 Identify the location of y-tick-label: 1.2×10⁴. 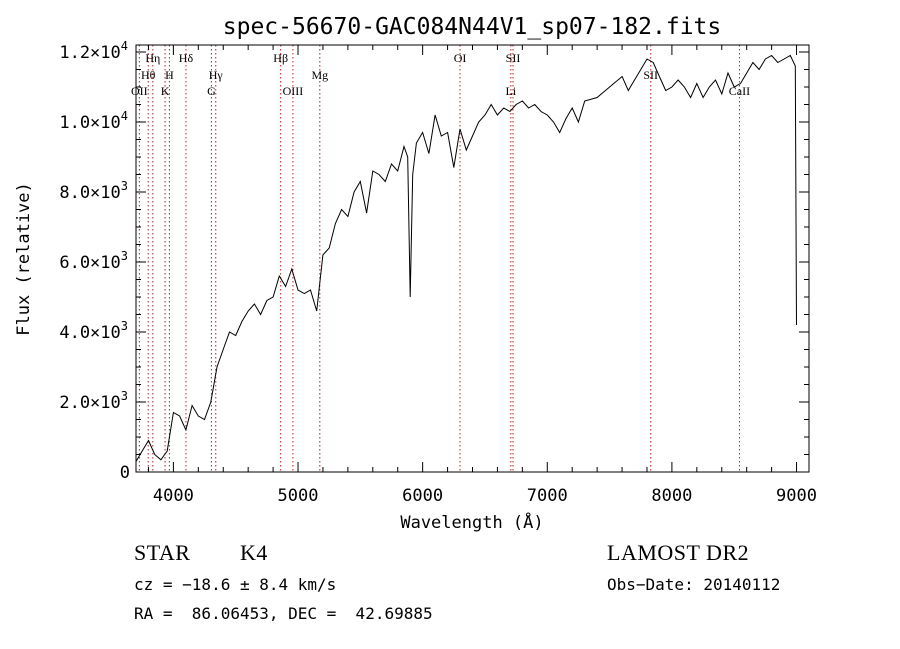
(93, 51).